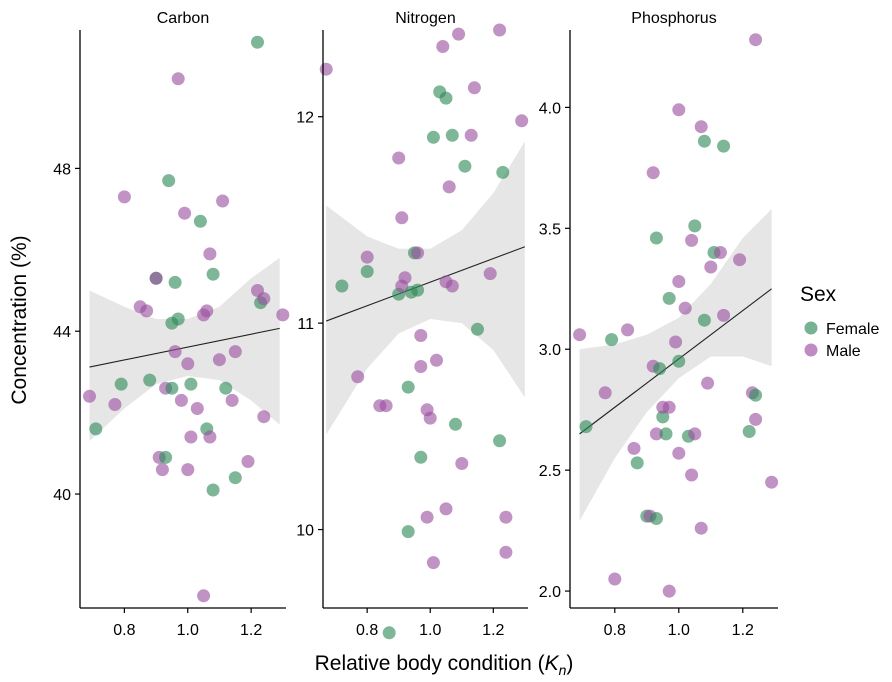  What do you see at coordinates (550, 229) in the screenshot?
I see `y-tick-label: 3.5` at bounding box center [550, 229].